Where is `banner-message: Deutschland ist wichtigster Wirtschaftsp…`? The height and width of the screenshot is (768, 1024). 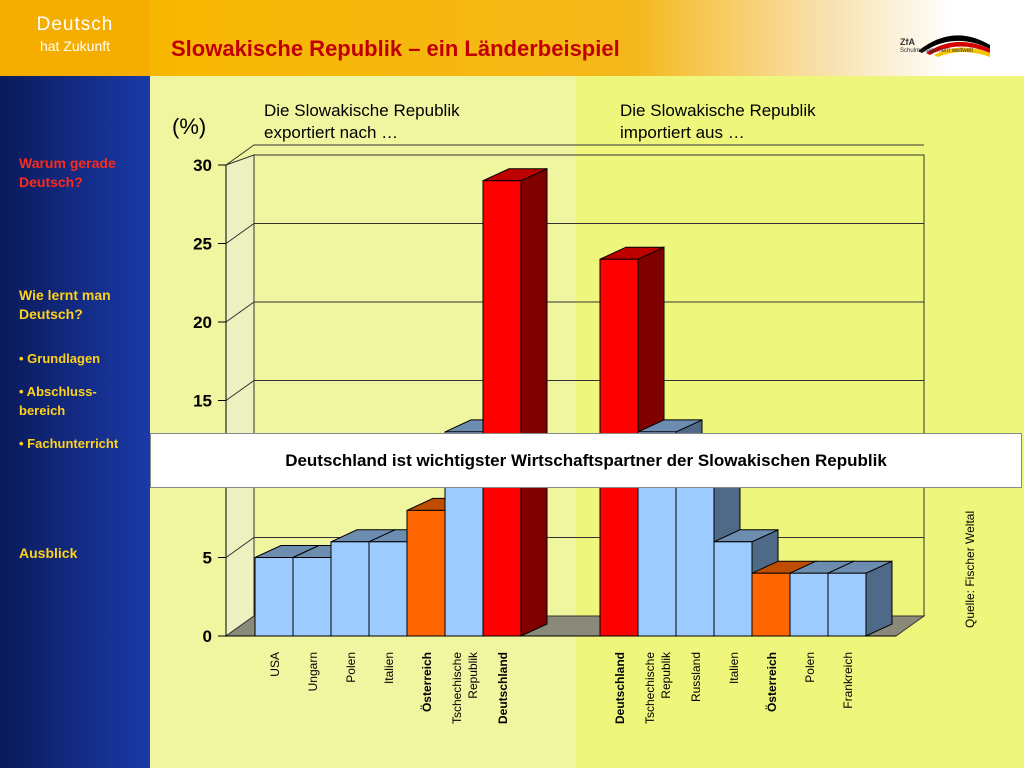 banner-message: Deutschland ist wichtigster Wirtschaftsp… is located at coordinates (586, 460).